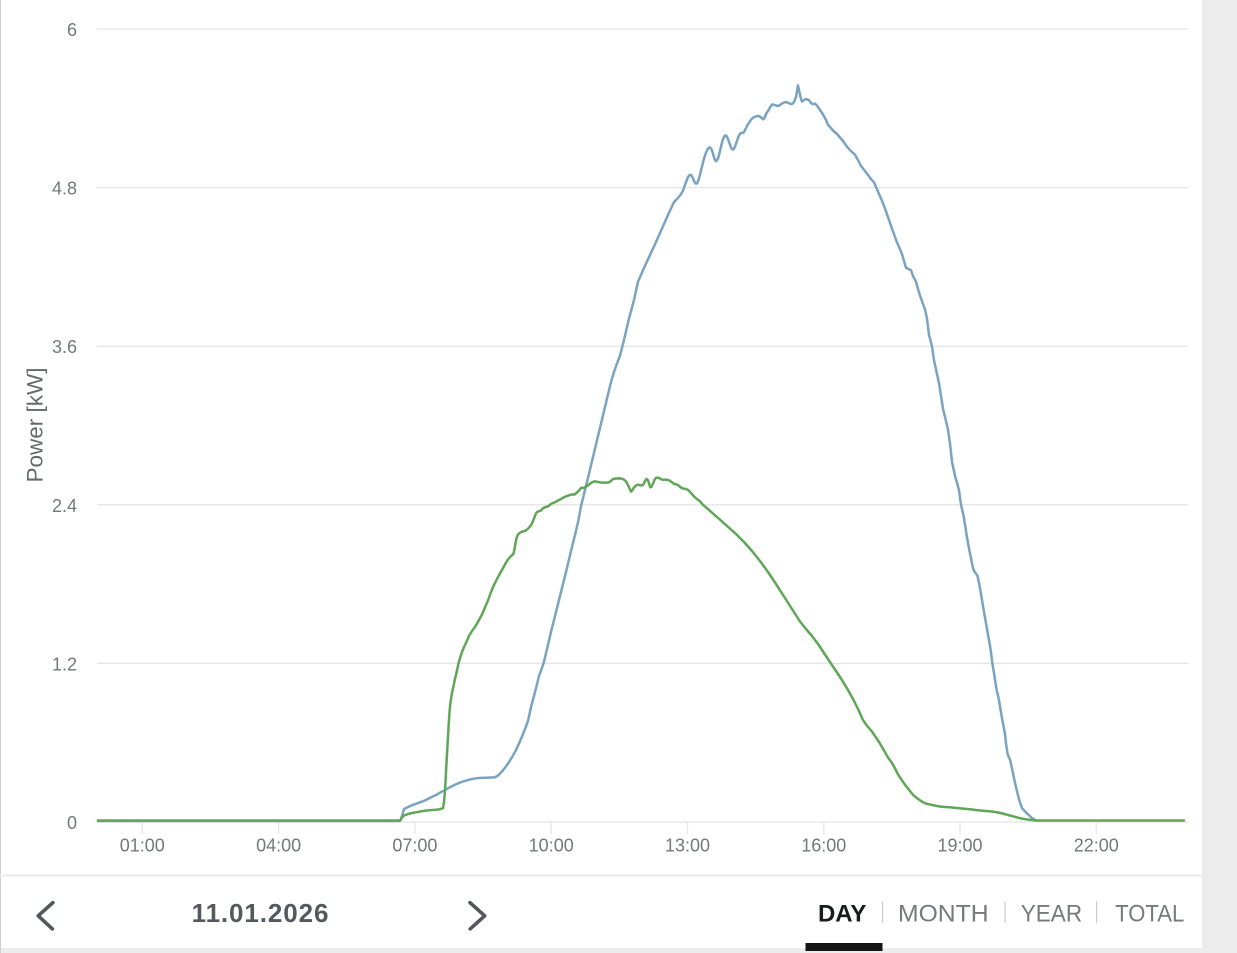 The height and width of the screenshot is (953, 1237). Describe the element at coordinates (1051, 913) in the screenshot. I see `svg-text: YEAR` at that location.